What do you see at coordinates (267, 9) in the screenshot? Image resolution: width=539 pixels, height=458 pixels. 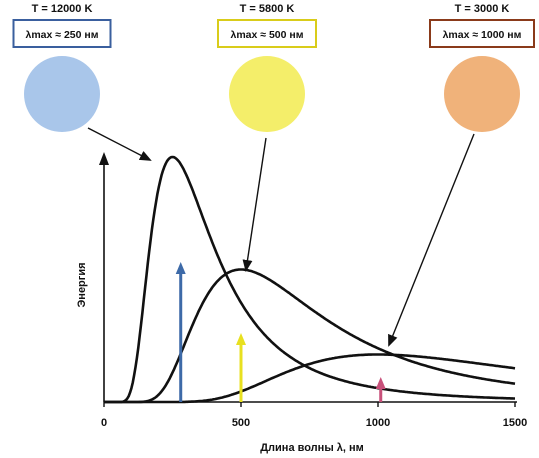 I see `temperature-label: T = 5800 K` at bounding box center [267, 9].